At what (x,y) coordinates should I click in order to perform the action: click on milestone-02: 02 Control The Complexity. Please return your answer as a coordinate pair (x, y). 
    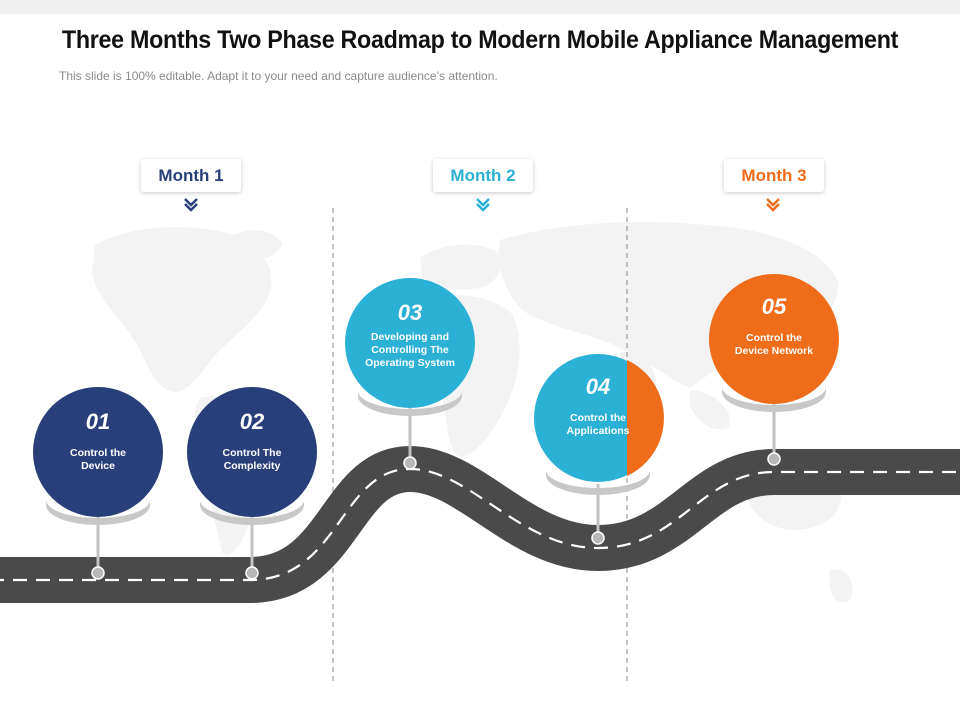
    Looking at the image, I should click on (252, 452).